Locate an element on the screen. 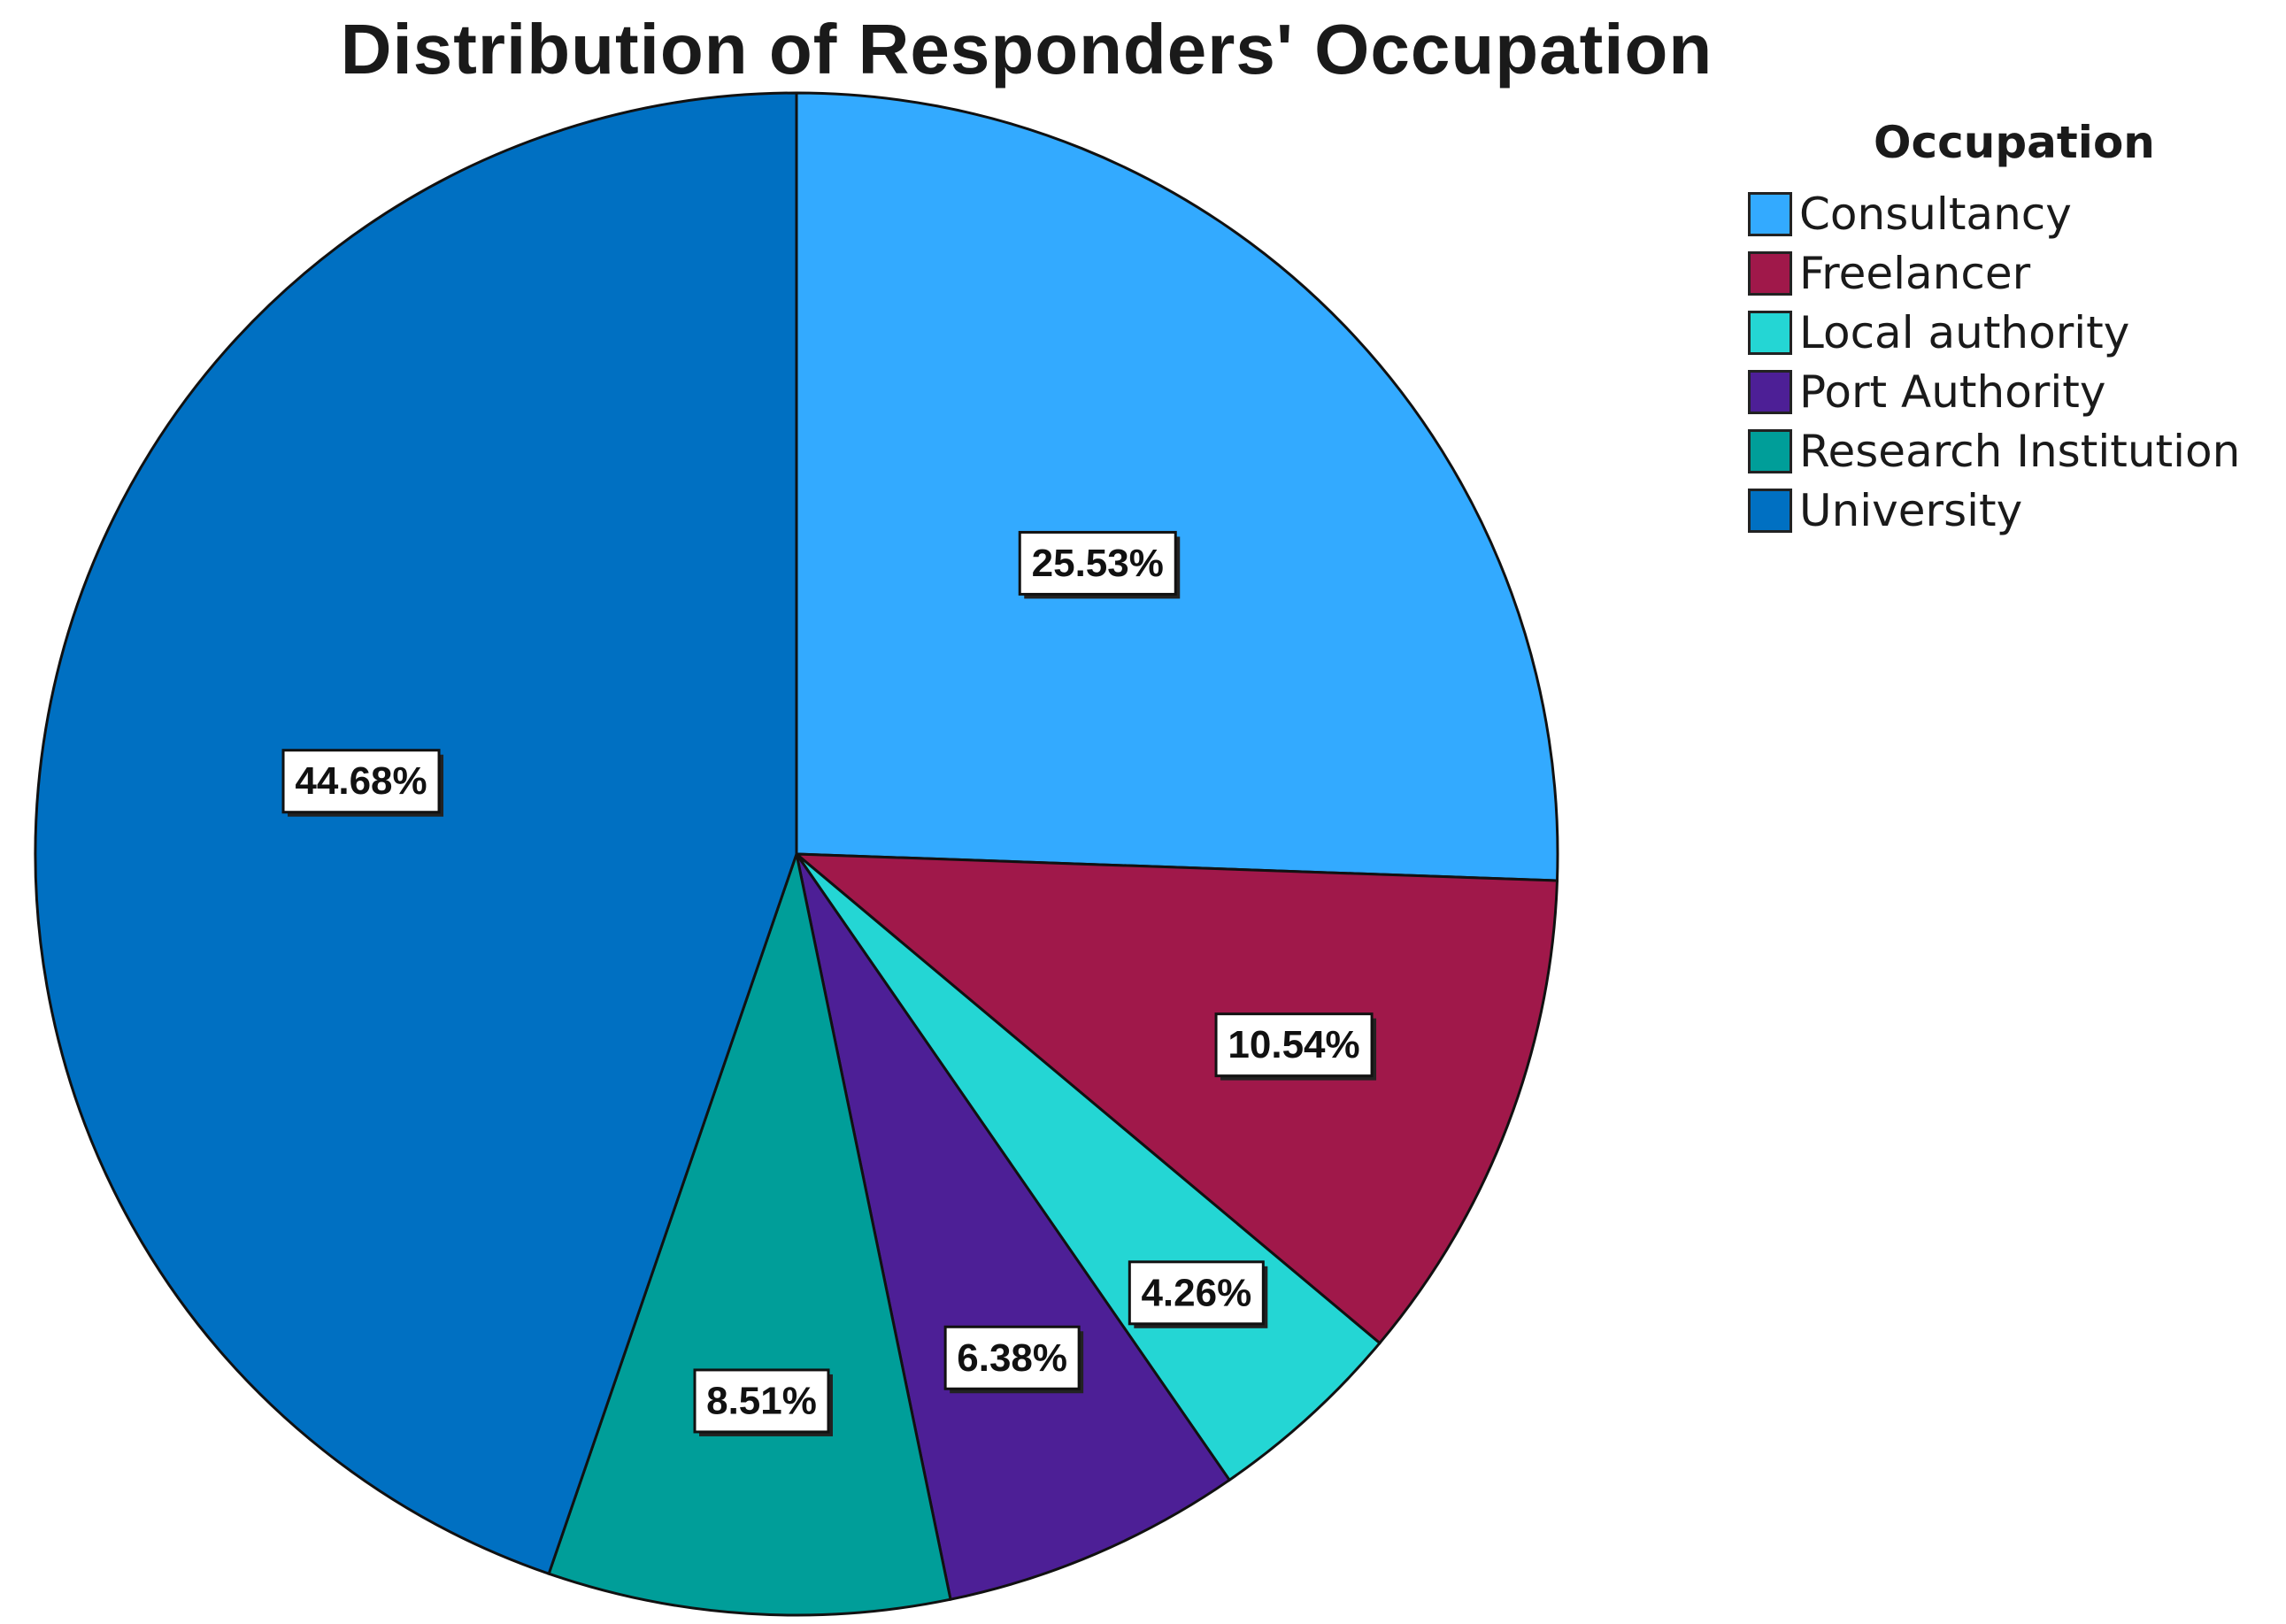 The image size is (2286, 1624). data-label-freelancer: 10.54% is located at coordinates (1295, 1046).